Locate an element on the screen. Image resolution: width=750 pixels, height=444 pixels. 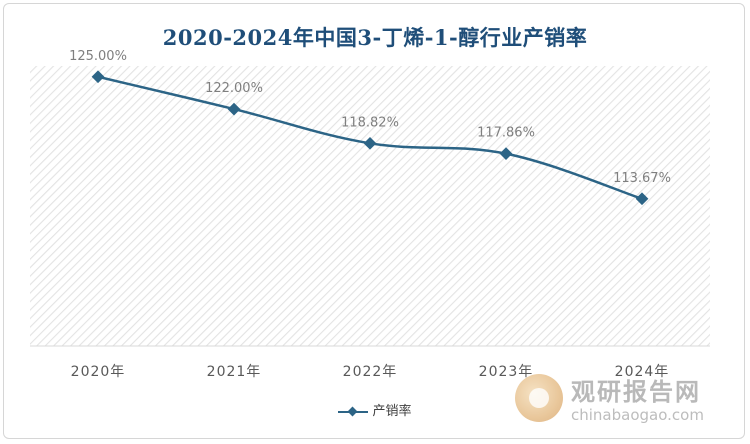
x-tick-label: 2021年 is located at coordinates (234, 372).